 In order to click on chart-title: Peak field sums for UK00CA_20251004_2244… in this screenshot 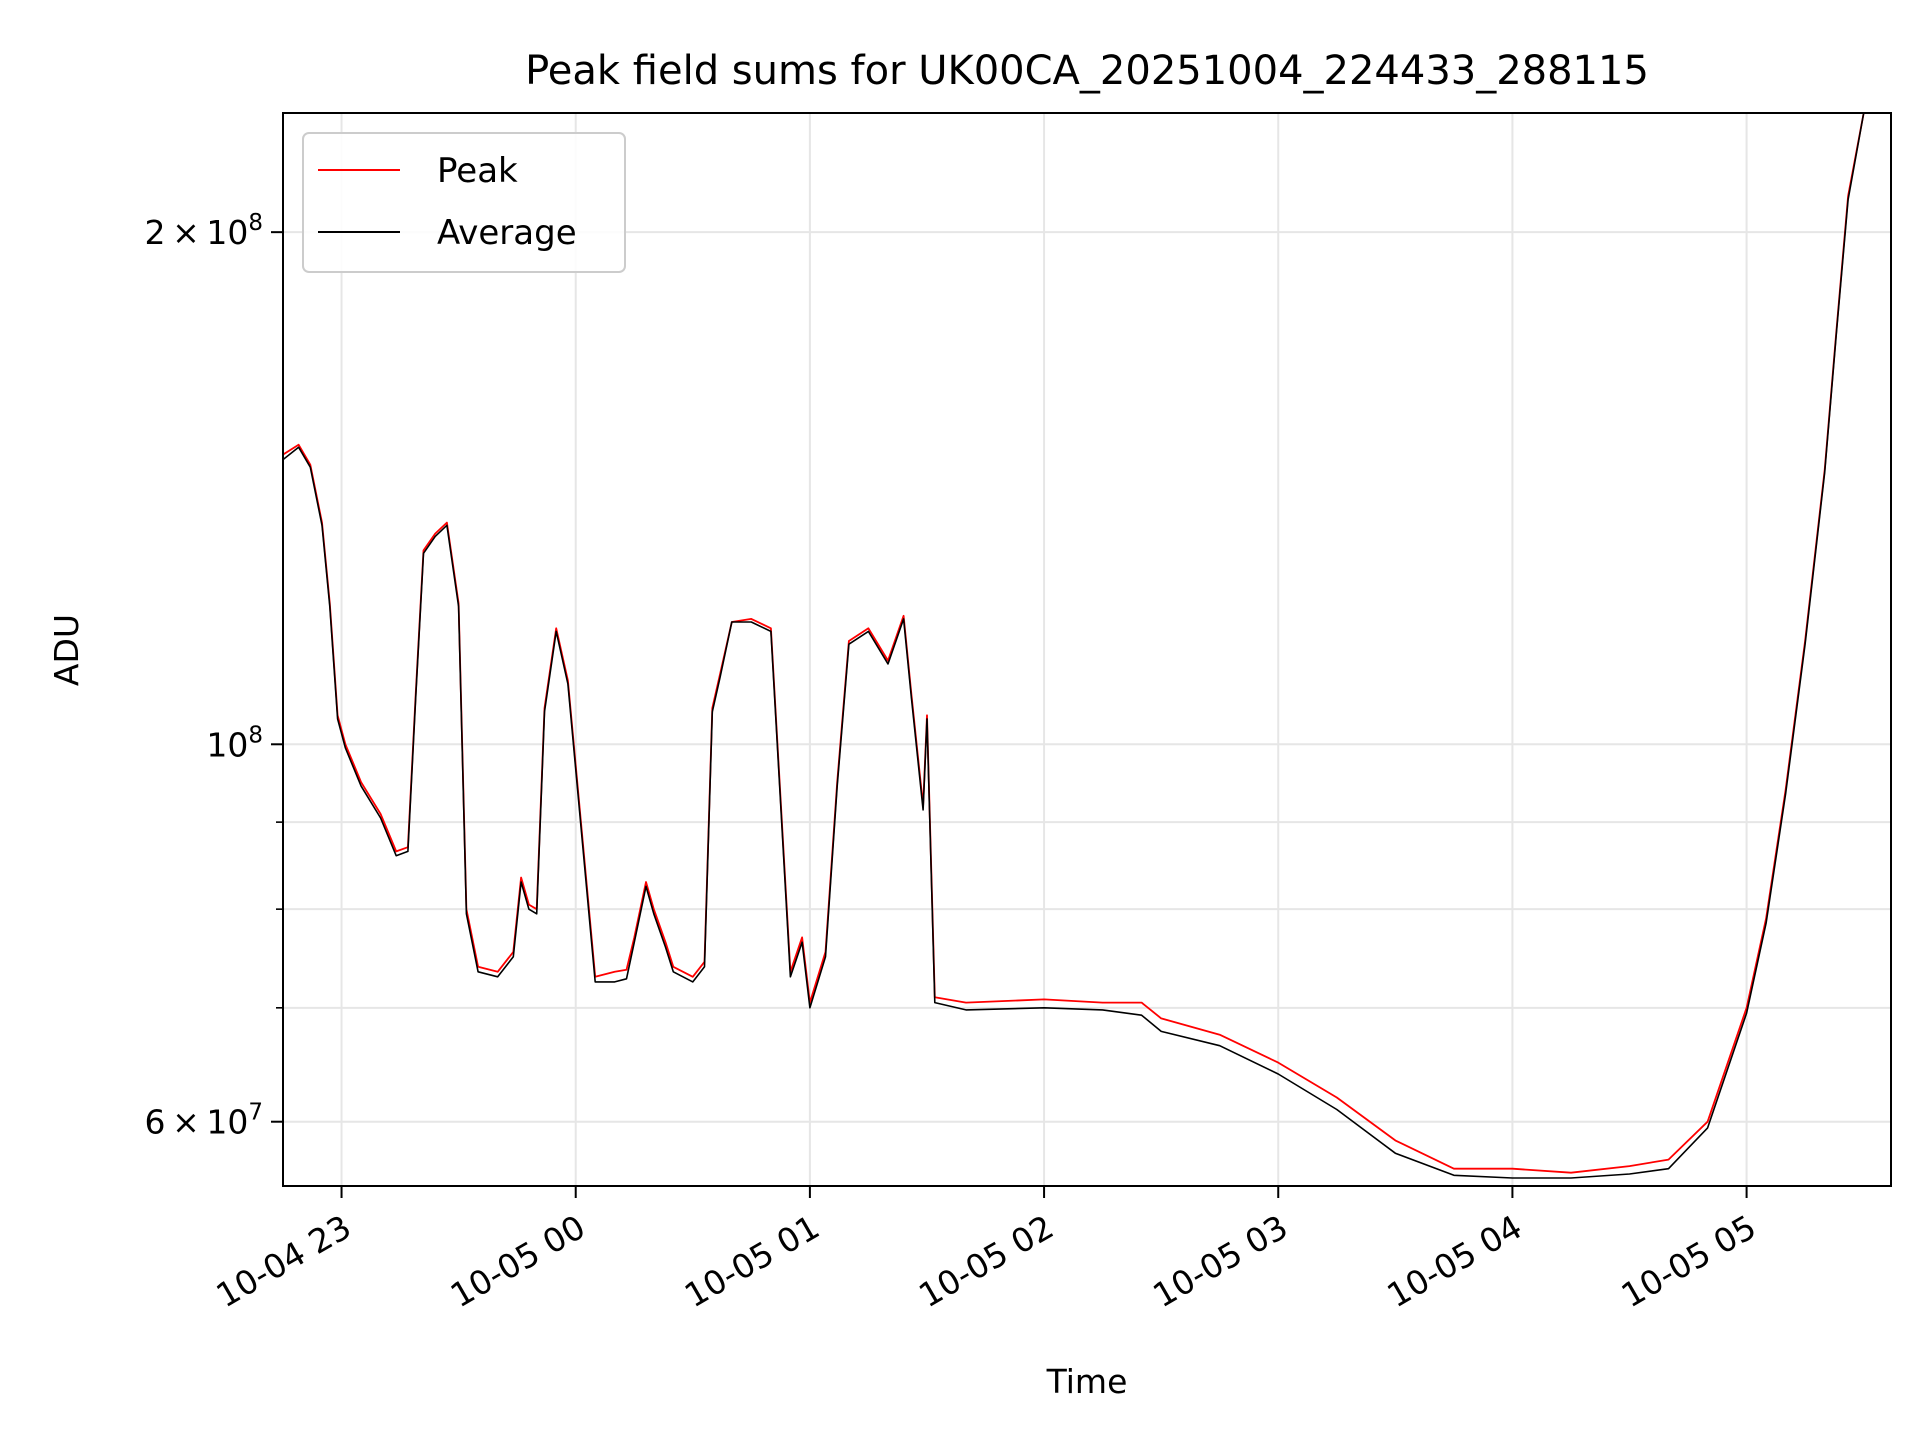, I will do `click(1087, 71)`.